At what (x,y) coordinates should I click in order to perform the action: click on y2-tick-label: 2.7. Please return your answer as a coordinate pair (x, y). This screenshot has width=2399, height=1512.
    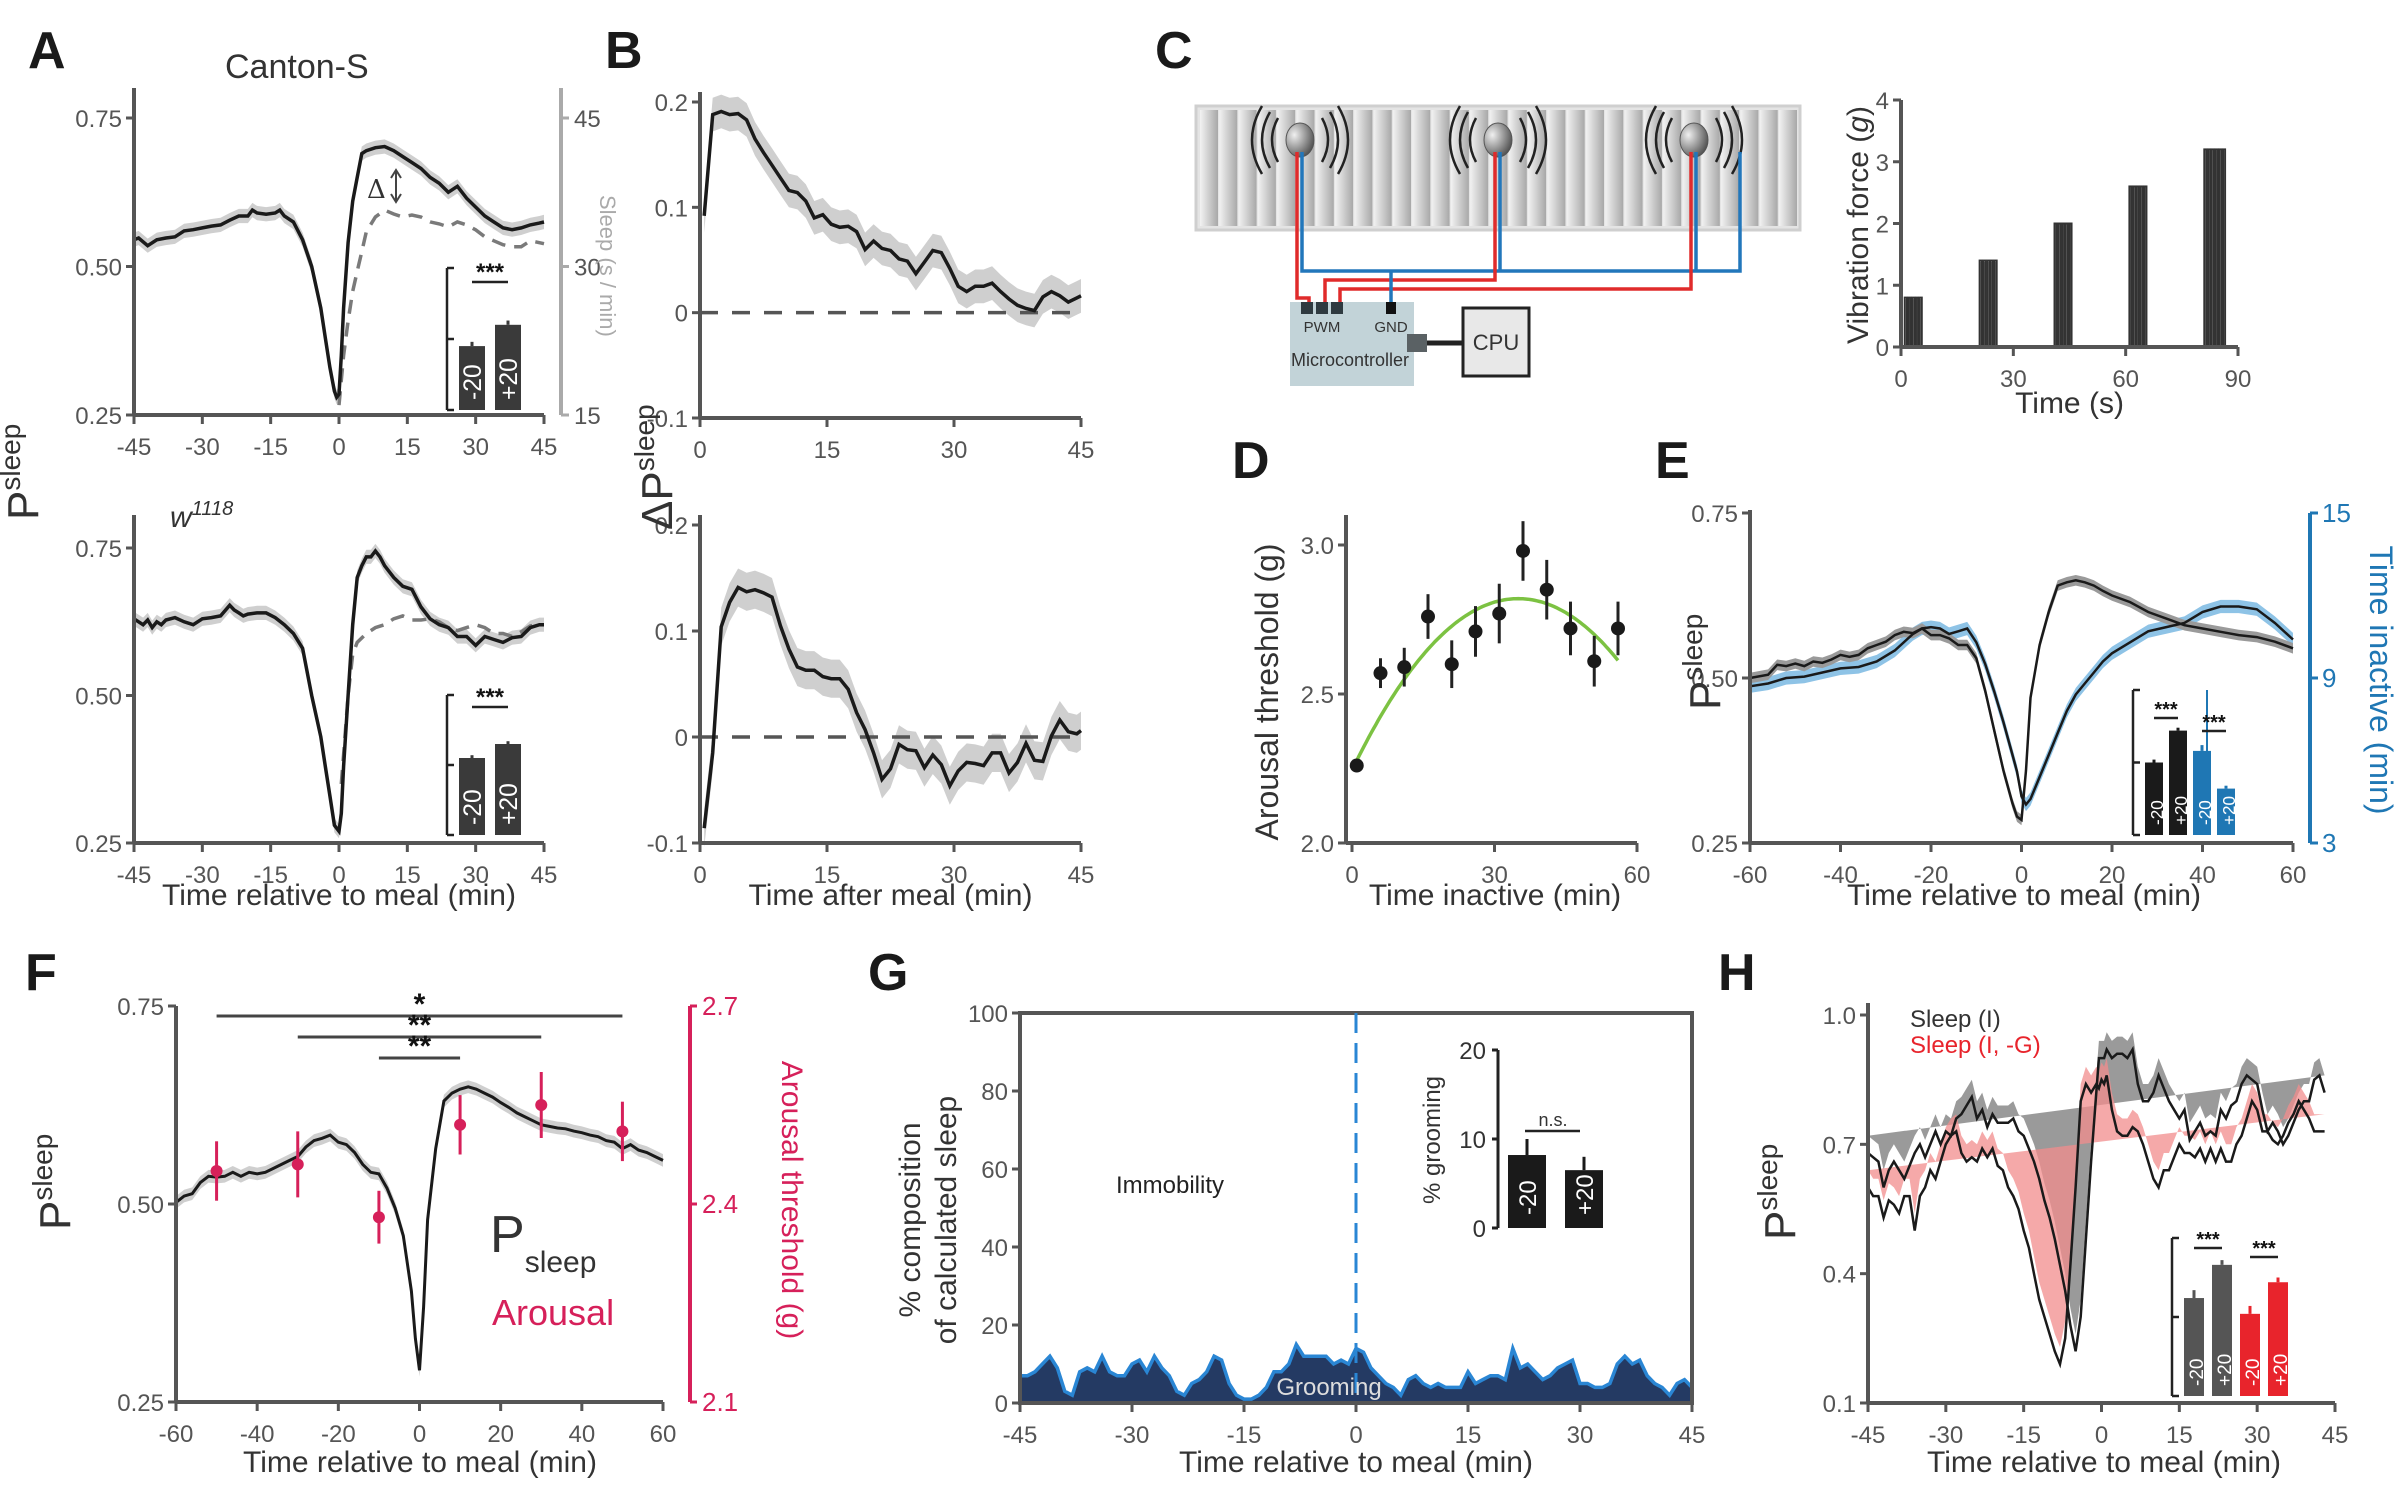
    Looking at the image, I should click on (720, 1006).